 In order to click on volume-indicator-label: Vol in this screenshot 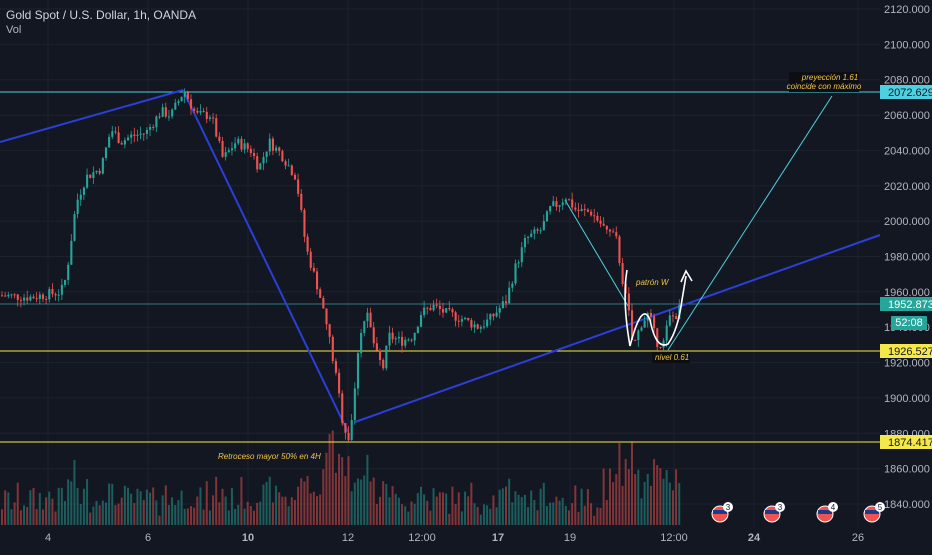, I will do `click(14, 30)`.